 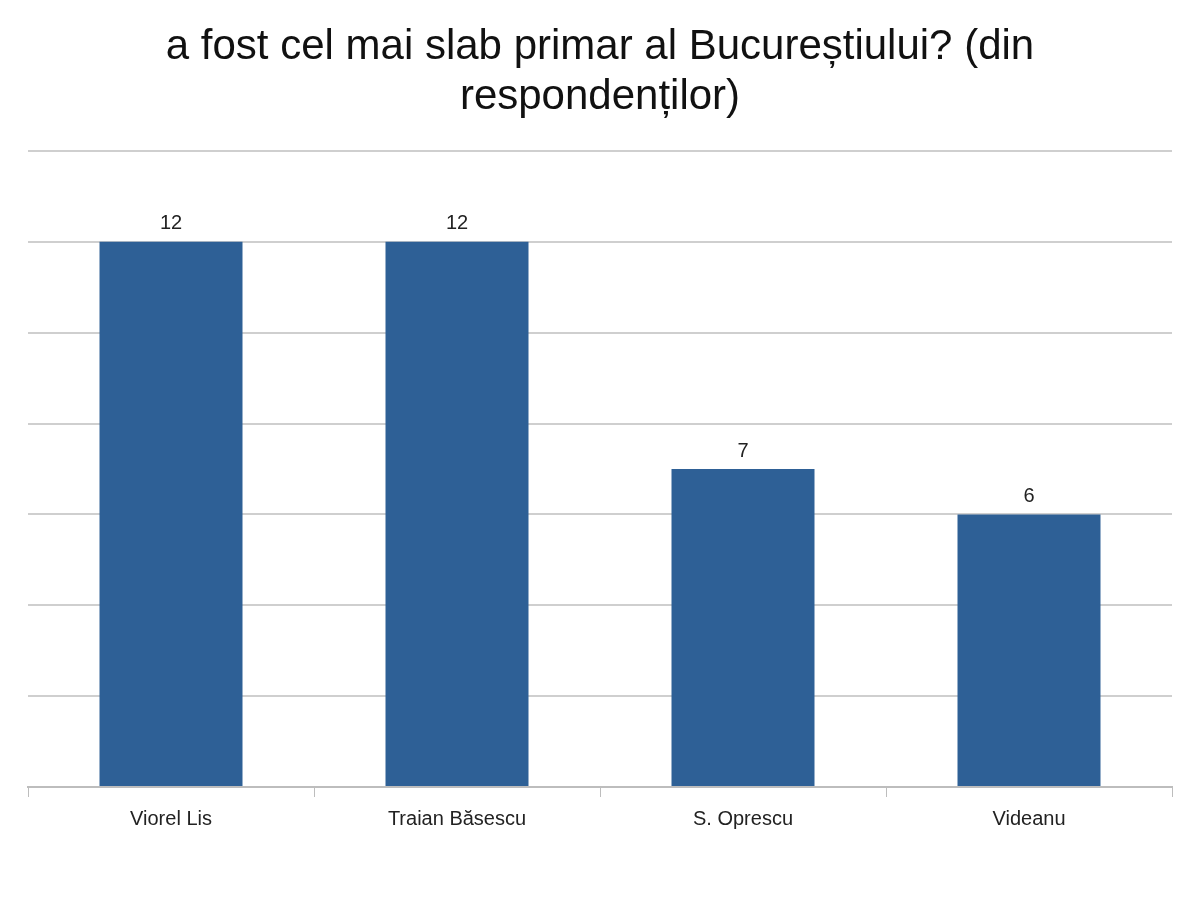 I want to click on data-label: 7, so click(x=743, y=449).